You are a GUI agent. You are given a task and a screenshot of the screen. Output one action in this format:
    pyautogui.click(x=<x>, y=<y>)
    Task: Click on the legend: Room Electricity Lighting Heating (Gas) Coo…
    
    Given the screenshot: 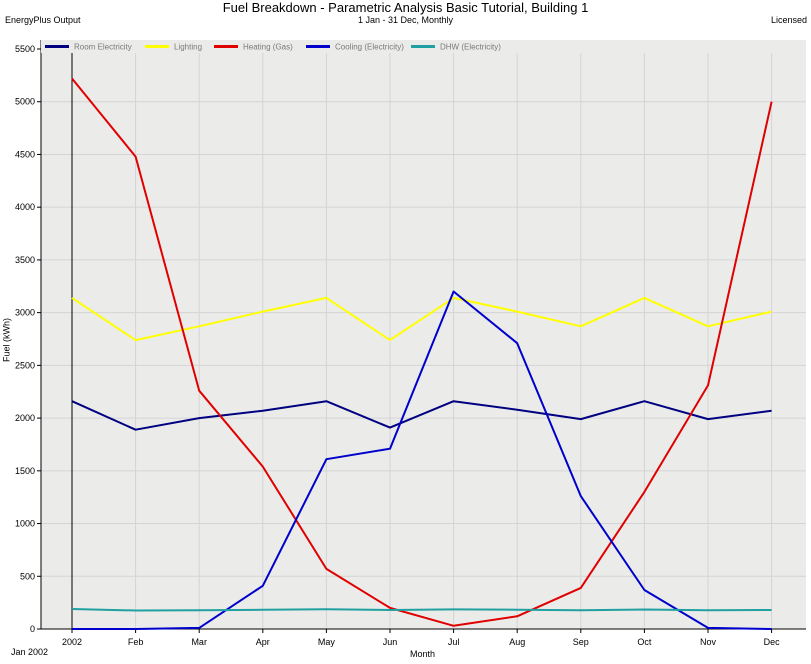 What is the action you would take?
    pyautogui.click(x=273, y=47)
    